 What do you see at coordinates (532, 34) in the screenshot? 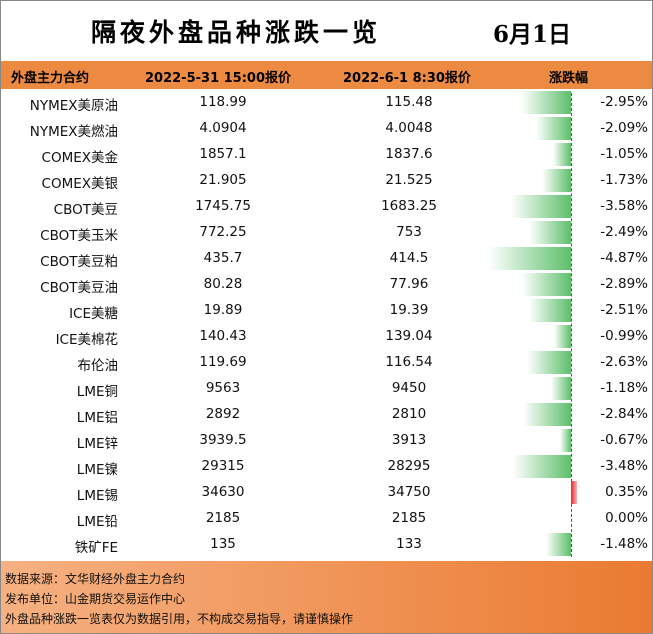
I see `date: 6月1日` at bounding box center [532, 34].